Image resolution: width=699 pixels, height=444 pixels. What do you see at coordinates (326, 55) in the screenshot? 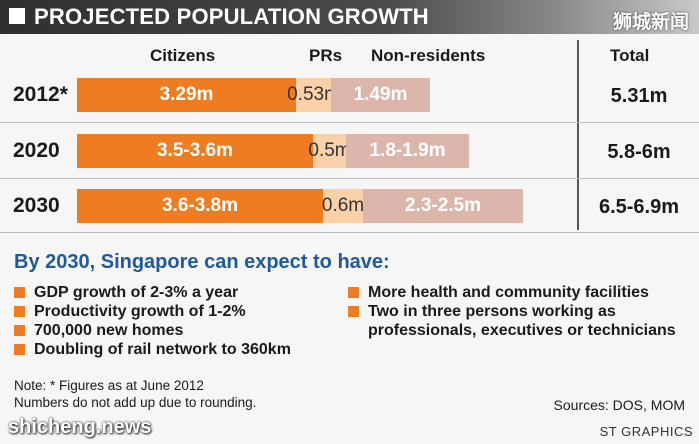
I see `legend-prs: PRs` at bounding box center [326, 55].